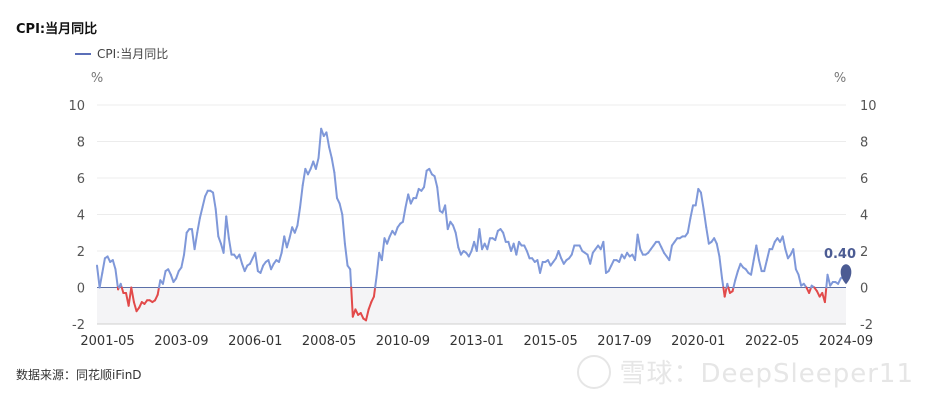  I want to click on chart-legend: CPI:当月同比, so click(121, 53).